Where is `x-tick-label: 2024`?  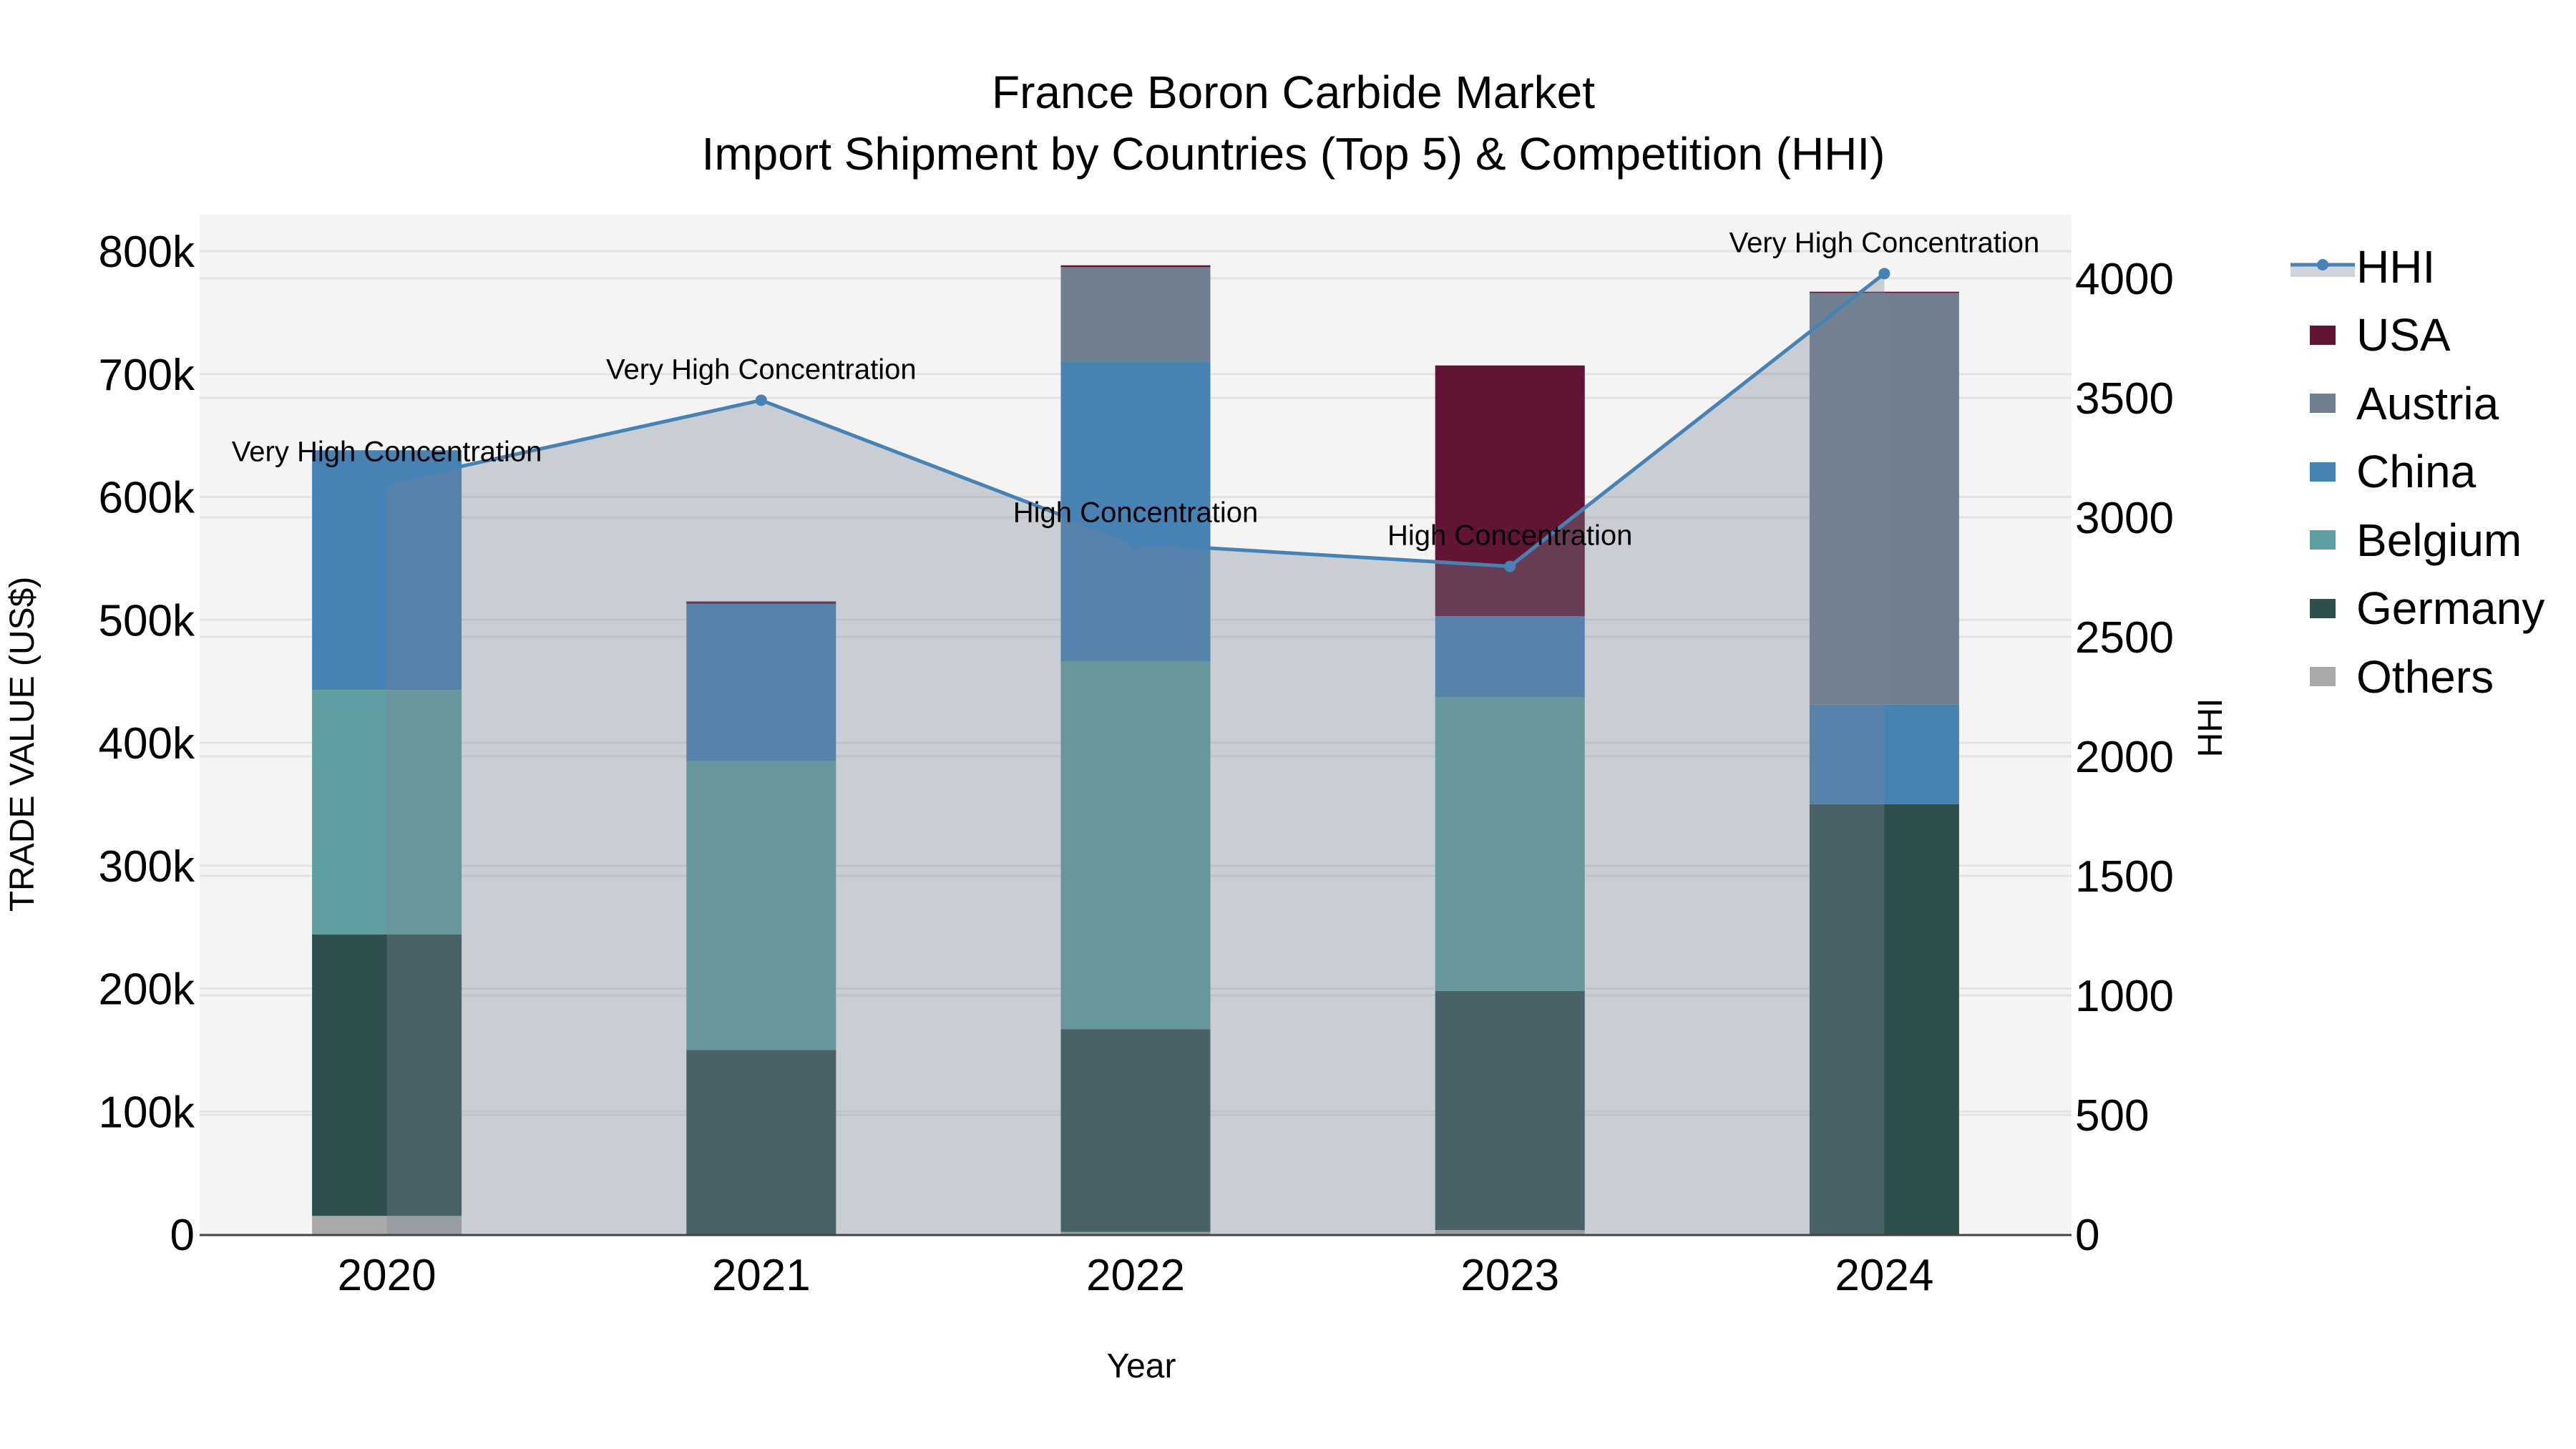
x-tick-label: 2024 is located at coordinates (1884, 1275).